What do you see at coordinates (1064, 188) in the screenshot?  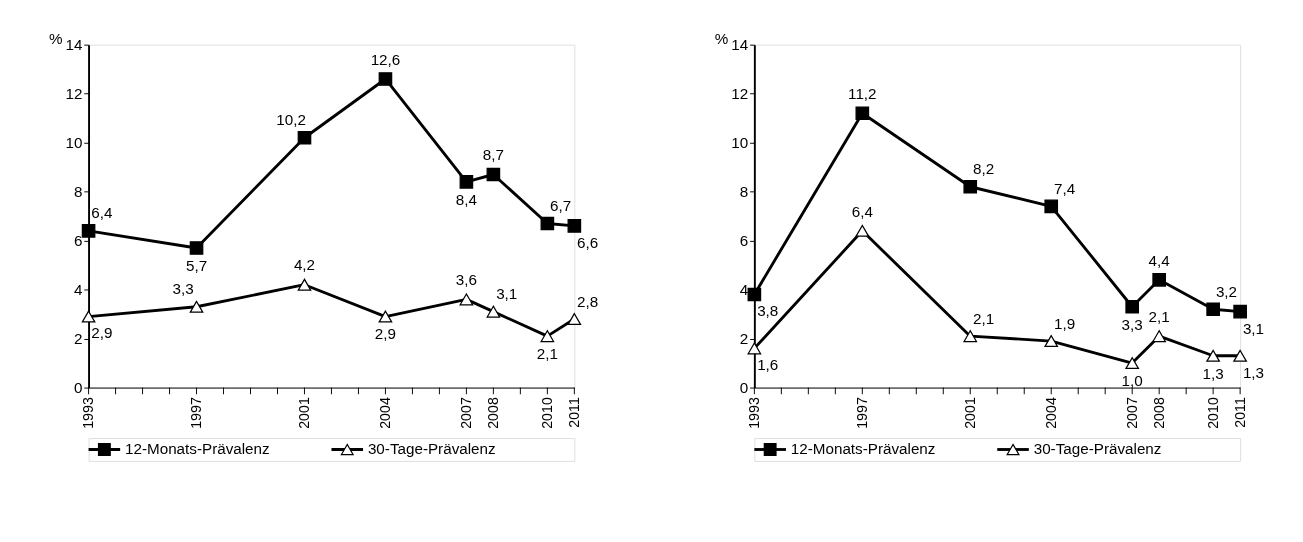 I see `data-label: 7,4` at bounding box center [1064, 188].